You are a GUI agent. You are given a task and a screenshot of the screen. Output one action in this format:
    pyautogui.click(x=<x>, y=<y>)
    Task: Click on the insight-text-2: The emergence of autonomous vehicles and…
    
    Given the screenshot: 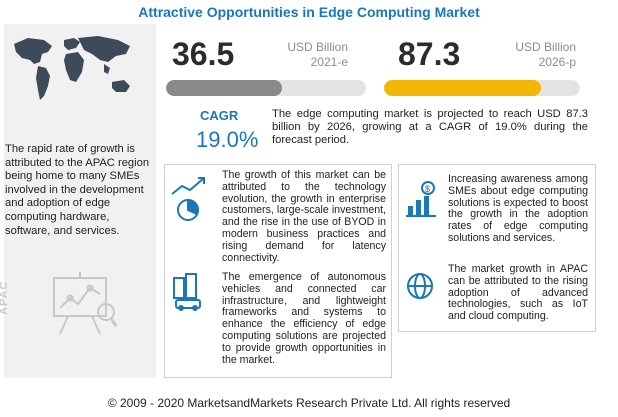 What is the action you would take?
    pyautogui.click(x=304, y=318)
    